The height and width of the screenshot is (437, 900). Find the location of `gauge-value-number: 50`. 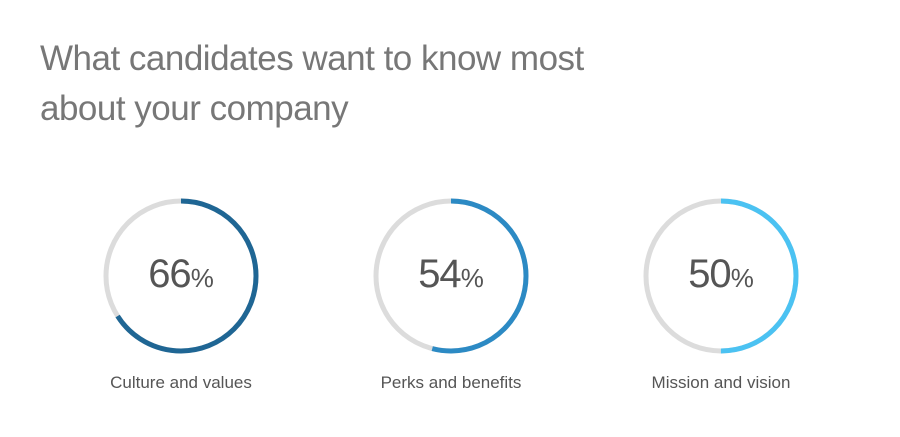

gauge-value-number: 50 is located at coordinates (709, 274).